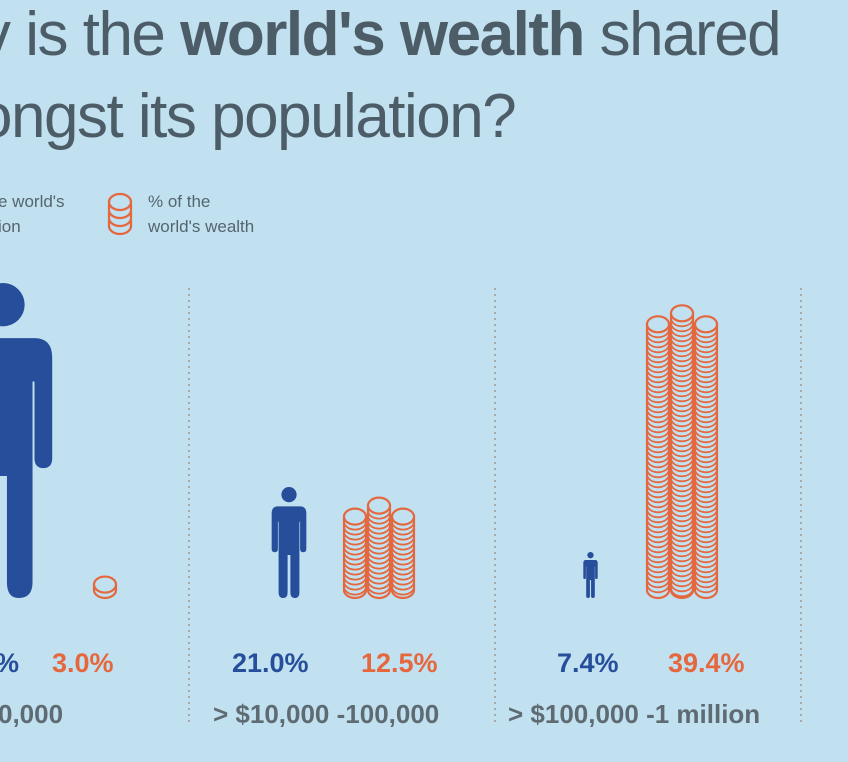 Image resolution: width=848 pixels, height=762 pixels. I want to click on person-icon, so click(590, 575).